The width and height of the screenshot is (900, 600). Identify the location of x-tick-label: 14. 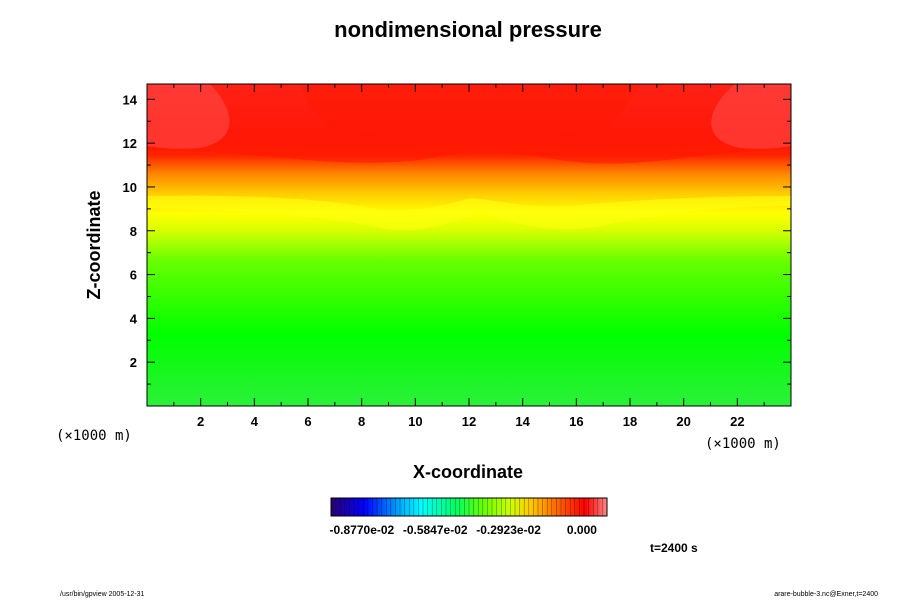
(522, 421).